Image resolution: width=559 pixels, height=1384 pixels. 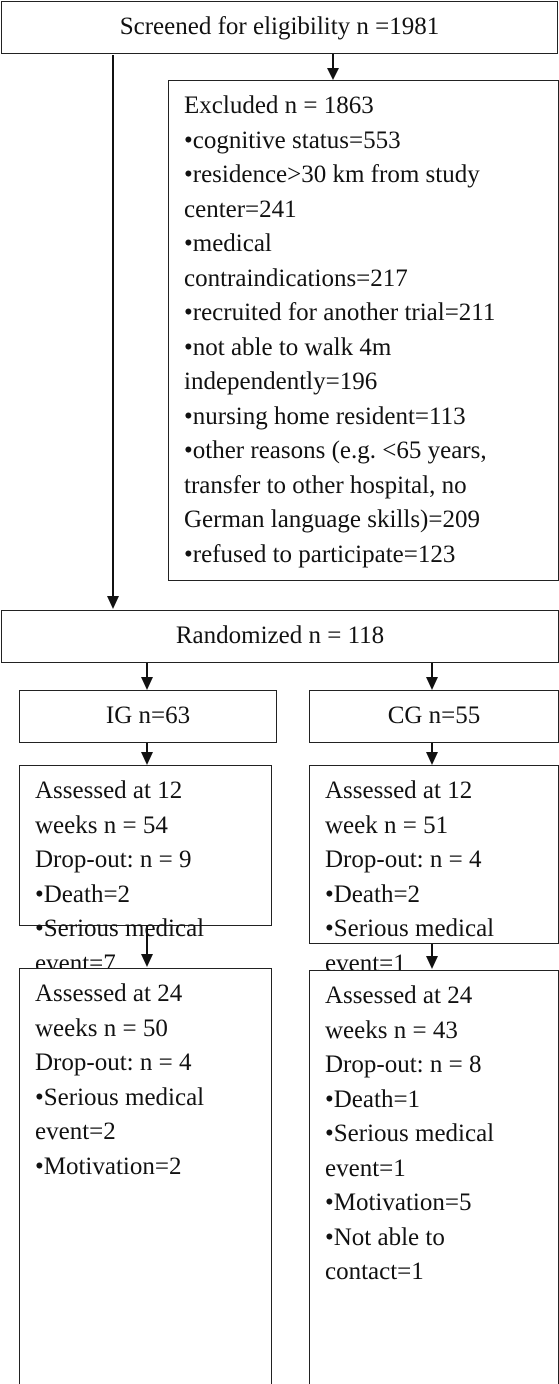 I want to click on box-text: CG n=55, so click(x=434, y=716).